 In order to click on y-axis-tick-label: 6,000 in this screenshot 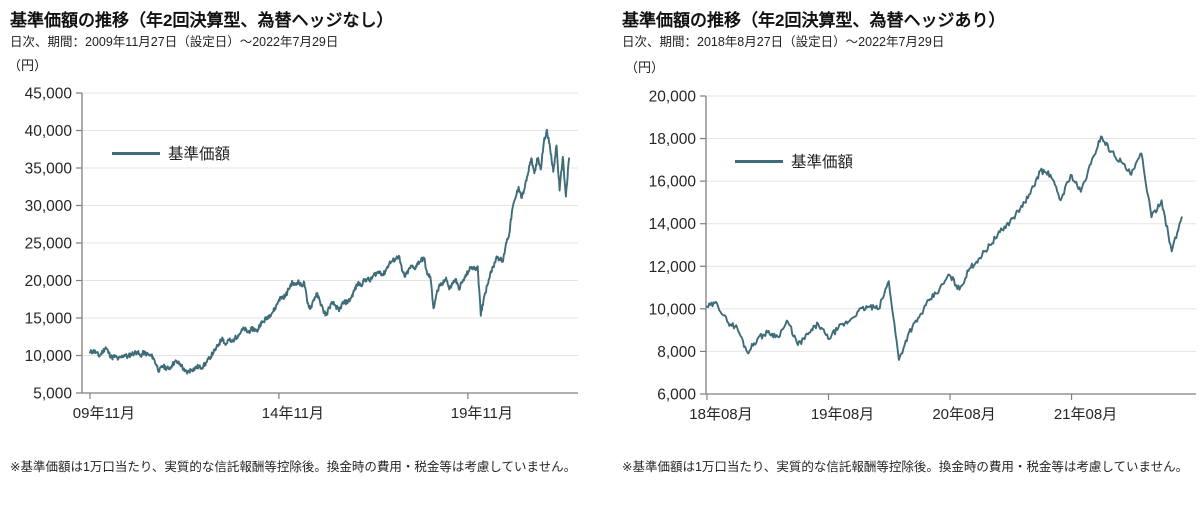, I will do `click(676, 395)`.